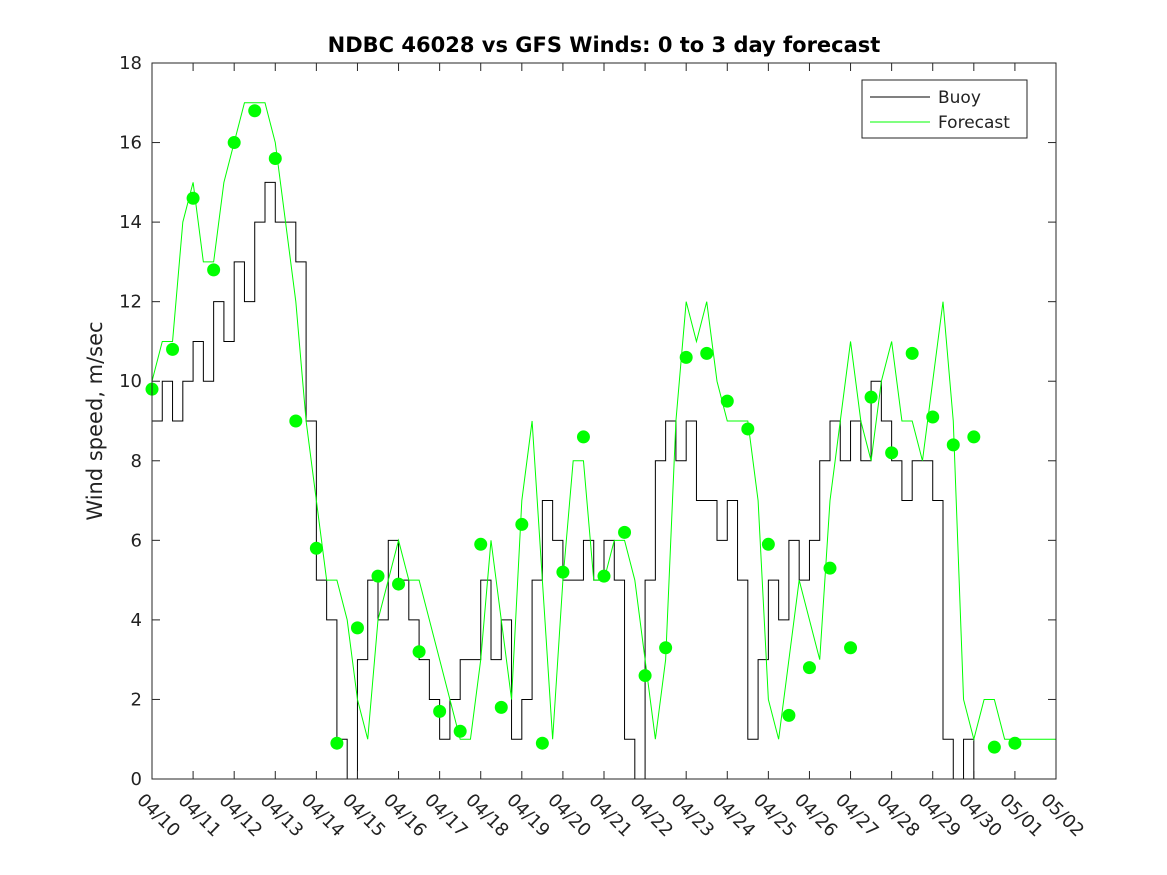 This screenshot has width=1167, height=875. I want to click on x-tick-label: 04/27, so click(857, 816).